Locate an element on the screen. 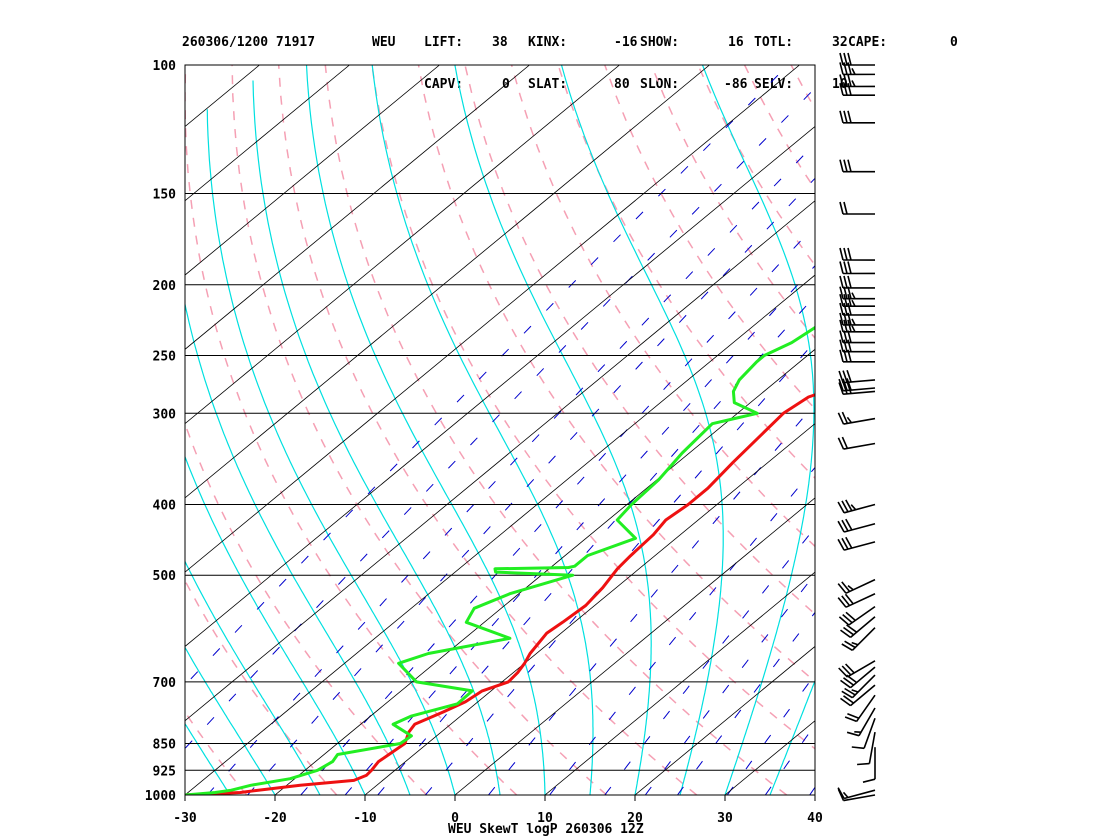 This screenshot has width=1120, height=840. pressure-tick-label: 1000 is located at coordinates (160, 796).